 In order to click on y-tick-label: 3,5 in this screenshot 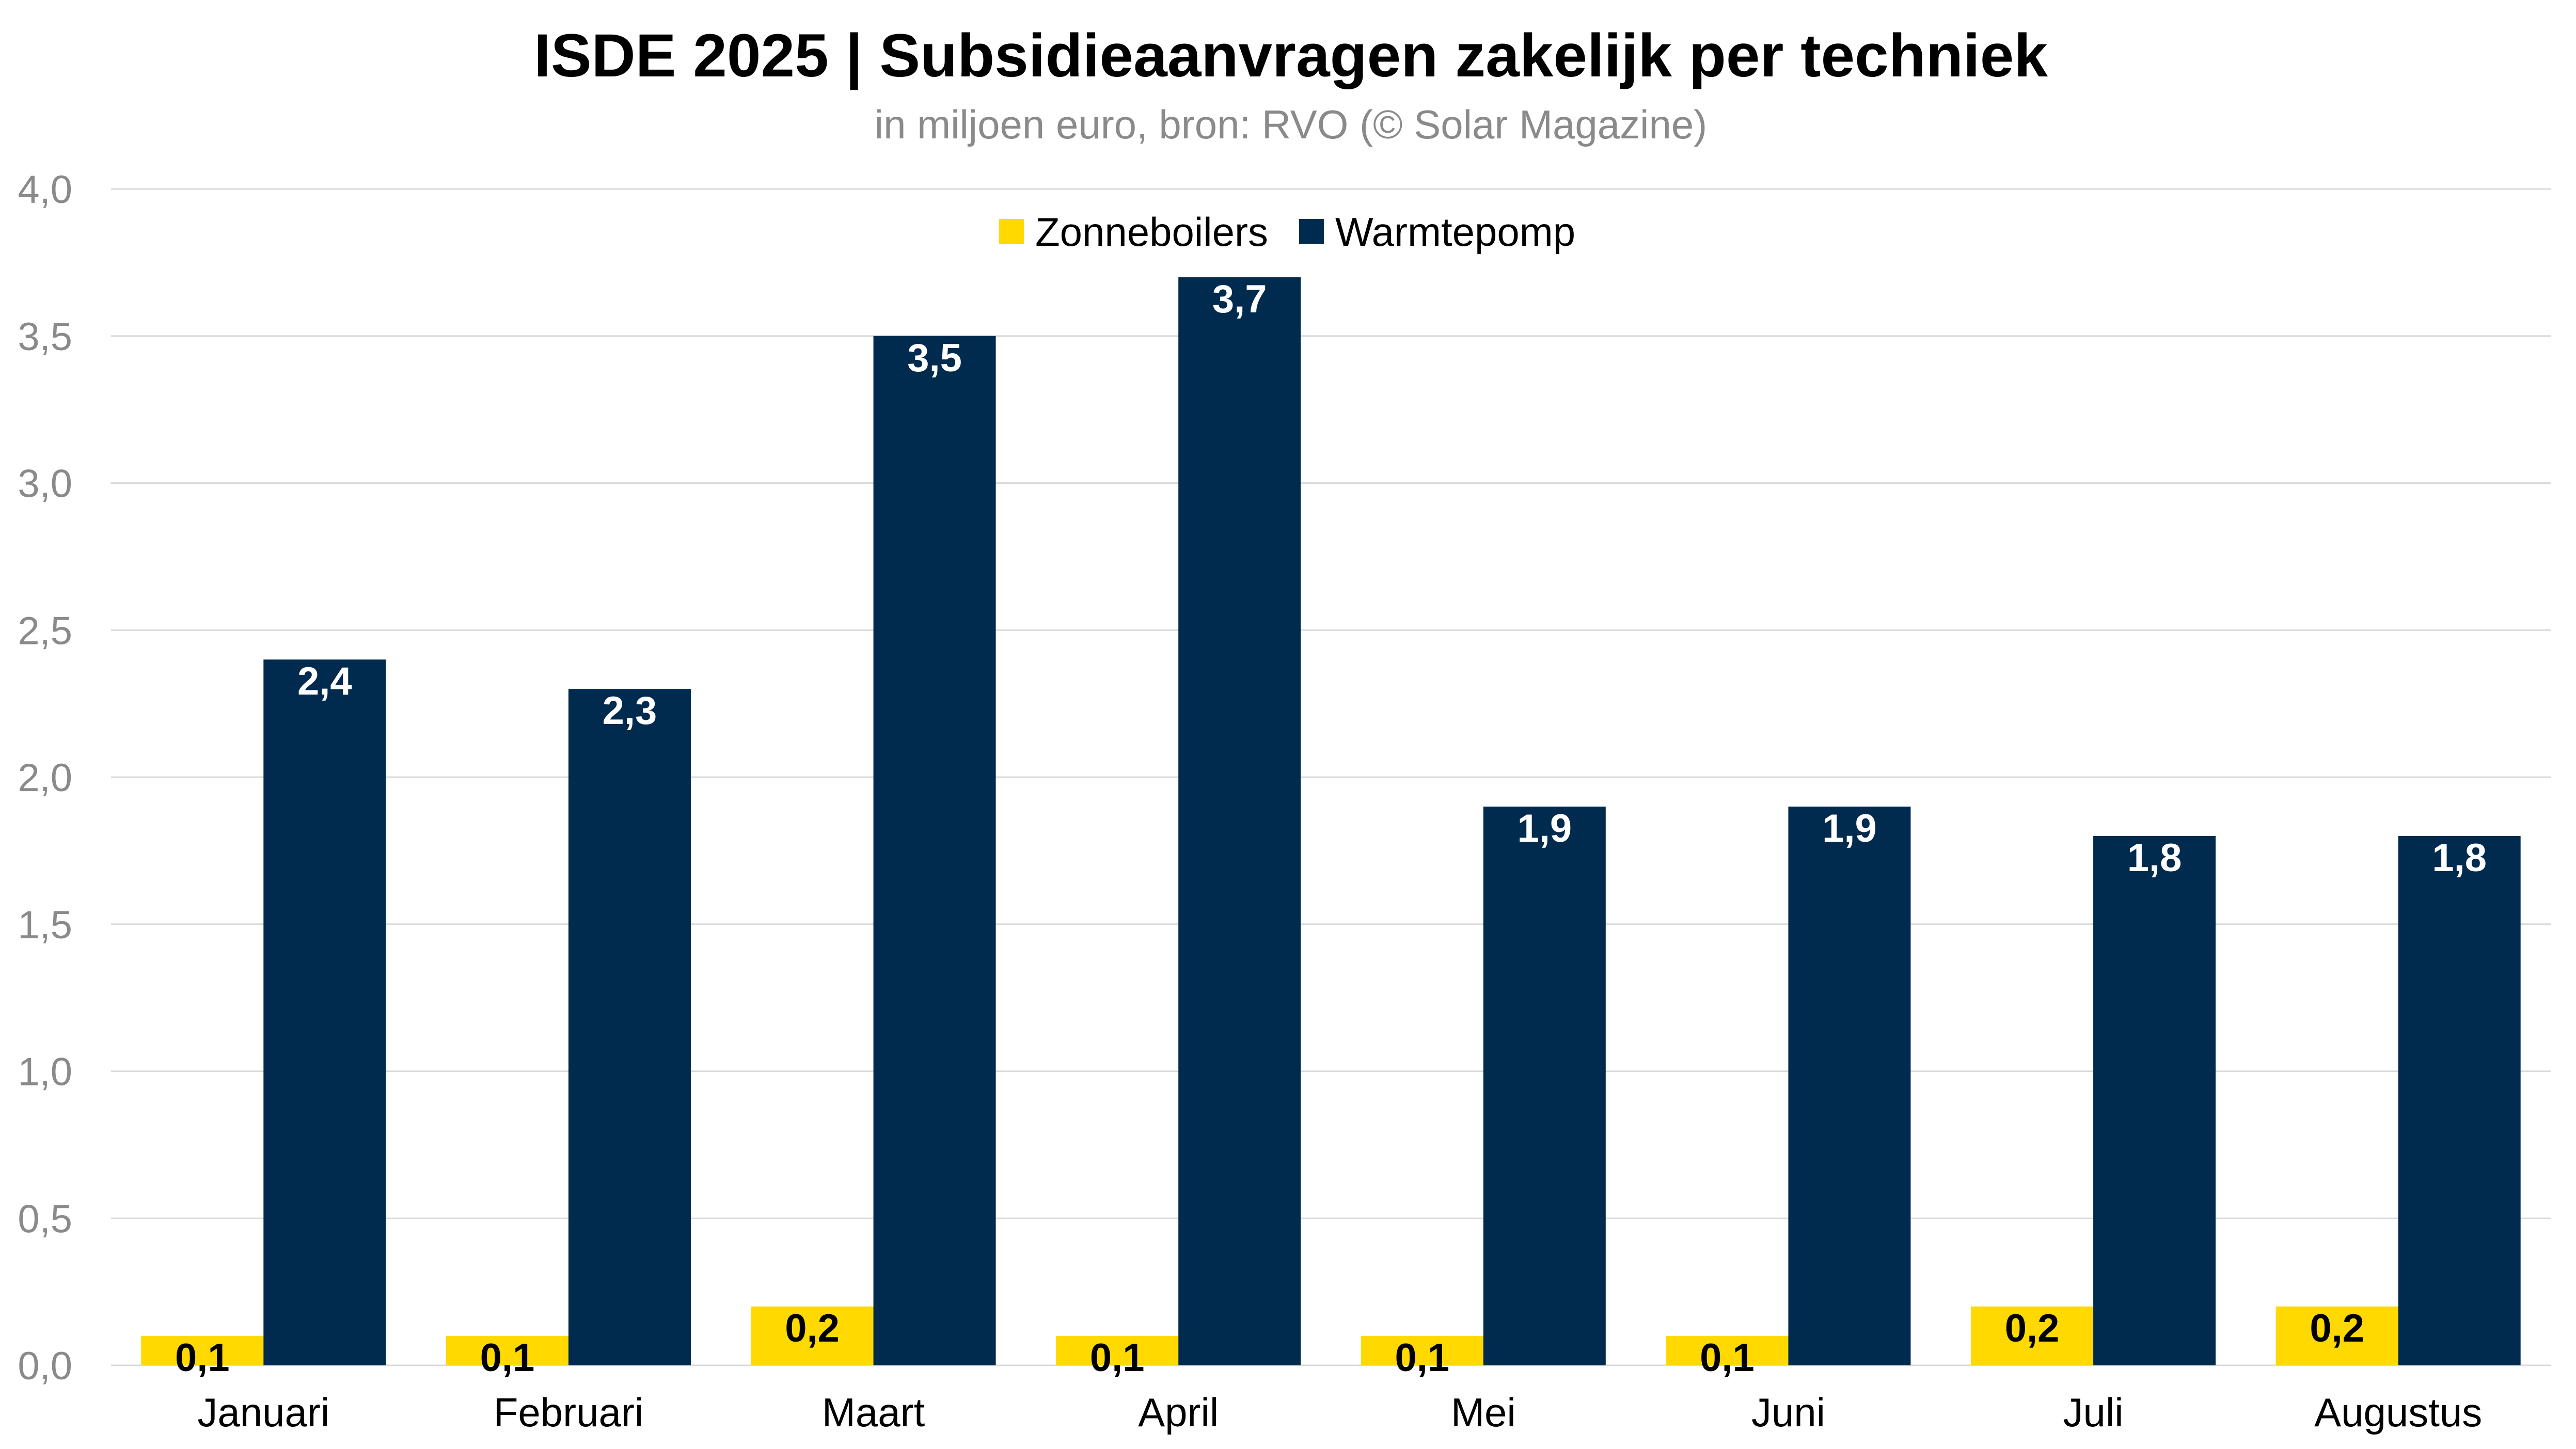, I will do `click(45, 337)`.